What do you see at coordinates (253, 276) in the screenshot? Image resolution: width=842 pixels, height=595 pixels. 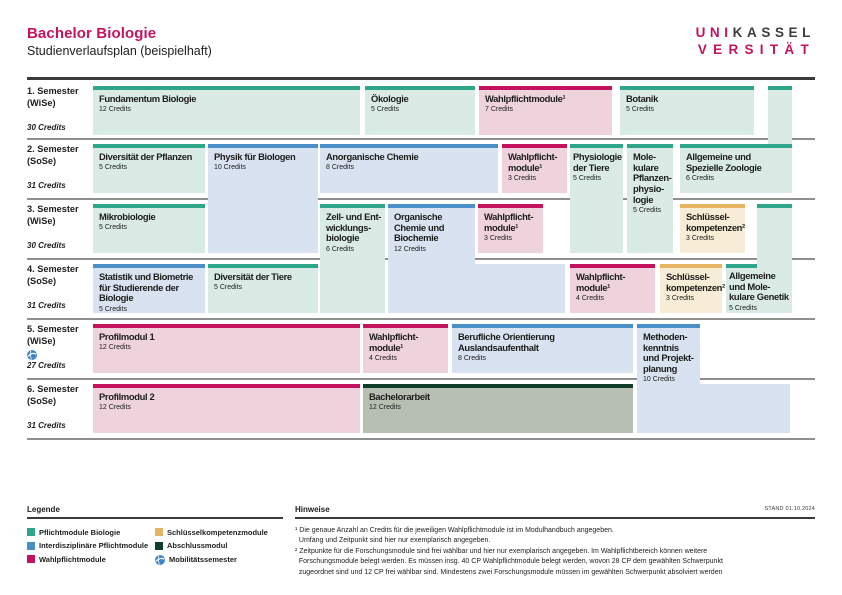 I see `module-name: Diversität der Tiere` at bounding box center [253, 276].